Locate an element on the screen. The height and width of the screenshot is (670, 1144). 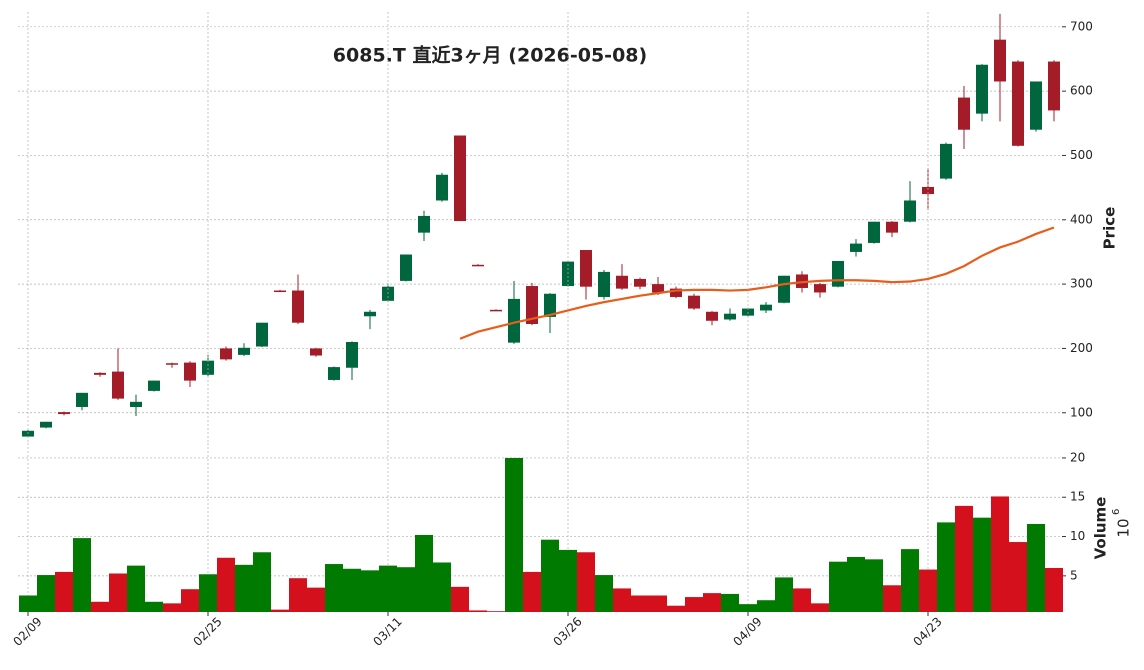
y-tick-label: 15 is located at coordinates (1077, 497).